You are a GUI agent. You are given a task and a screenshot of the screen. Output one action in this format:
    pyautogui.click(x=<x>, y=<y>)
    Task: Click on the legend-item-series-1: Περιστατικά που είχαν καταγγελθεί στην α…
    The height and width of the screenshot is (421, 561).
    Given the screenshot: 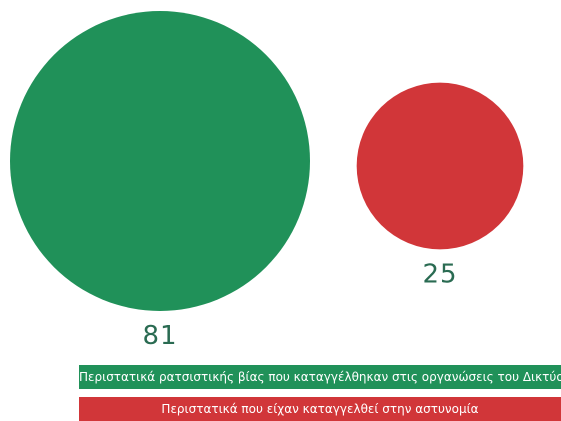 What is the action you would take?
    pyautogui.click(x=320, y=409)
    